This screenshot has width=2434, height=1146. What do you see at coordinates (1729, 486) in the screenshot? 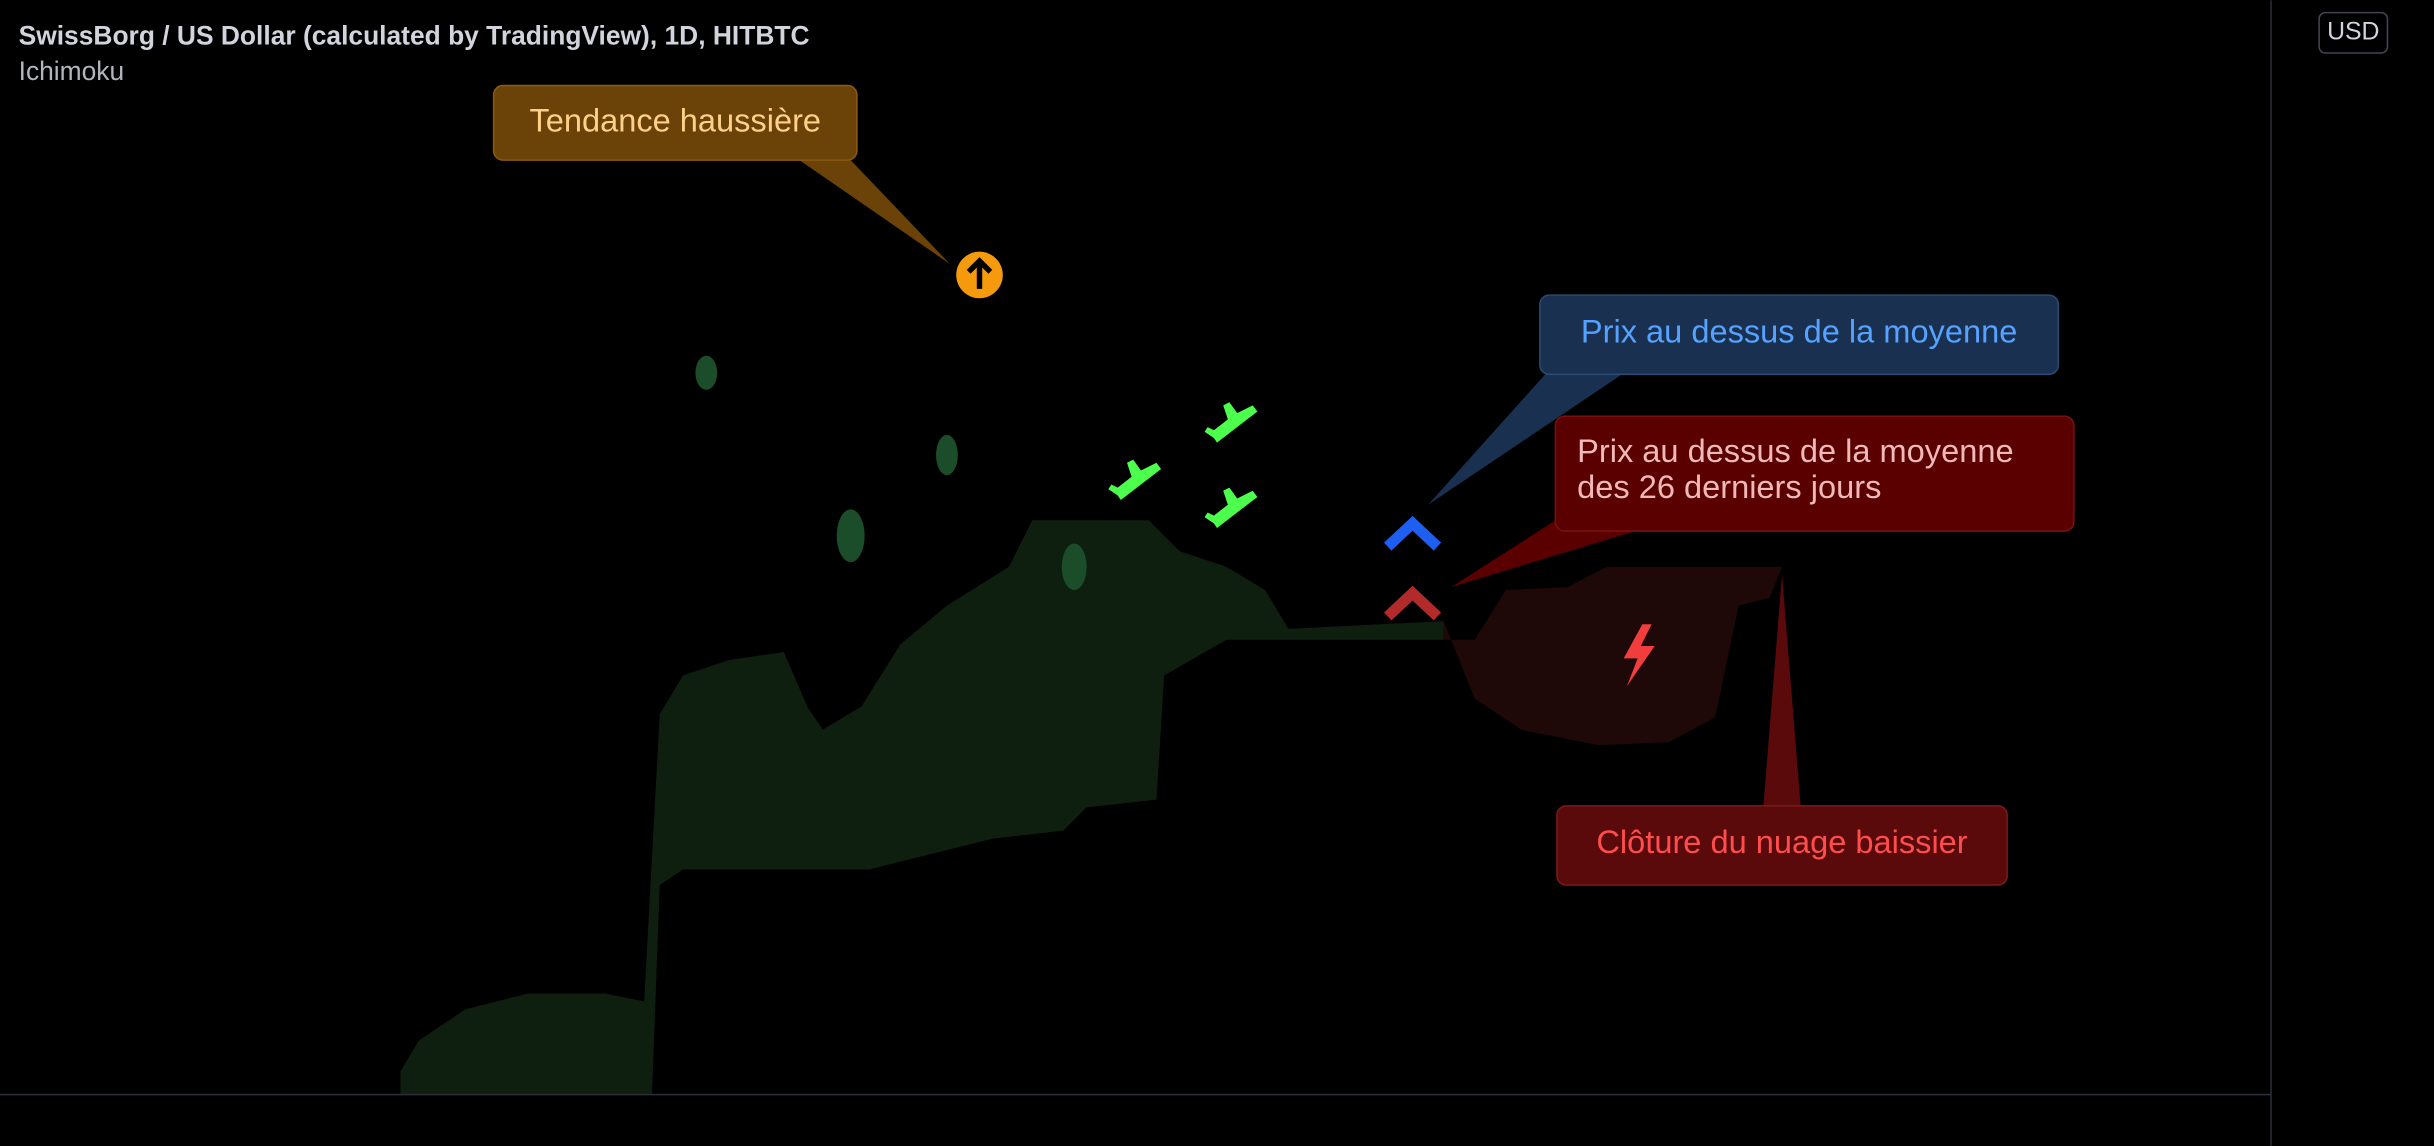
I see `callout-text: des 26 derniers jours` at bounding box center [1729, 486].